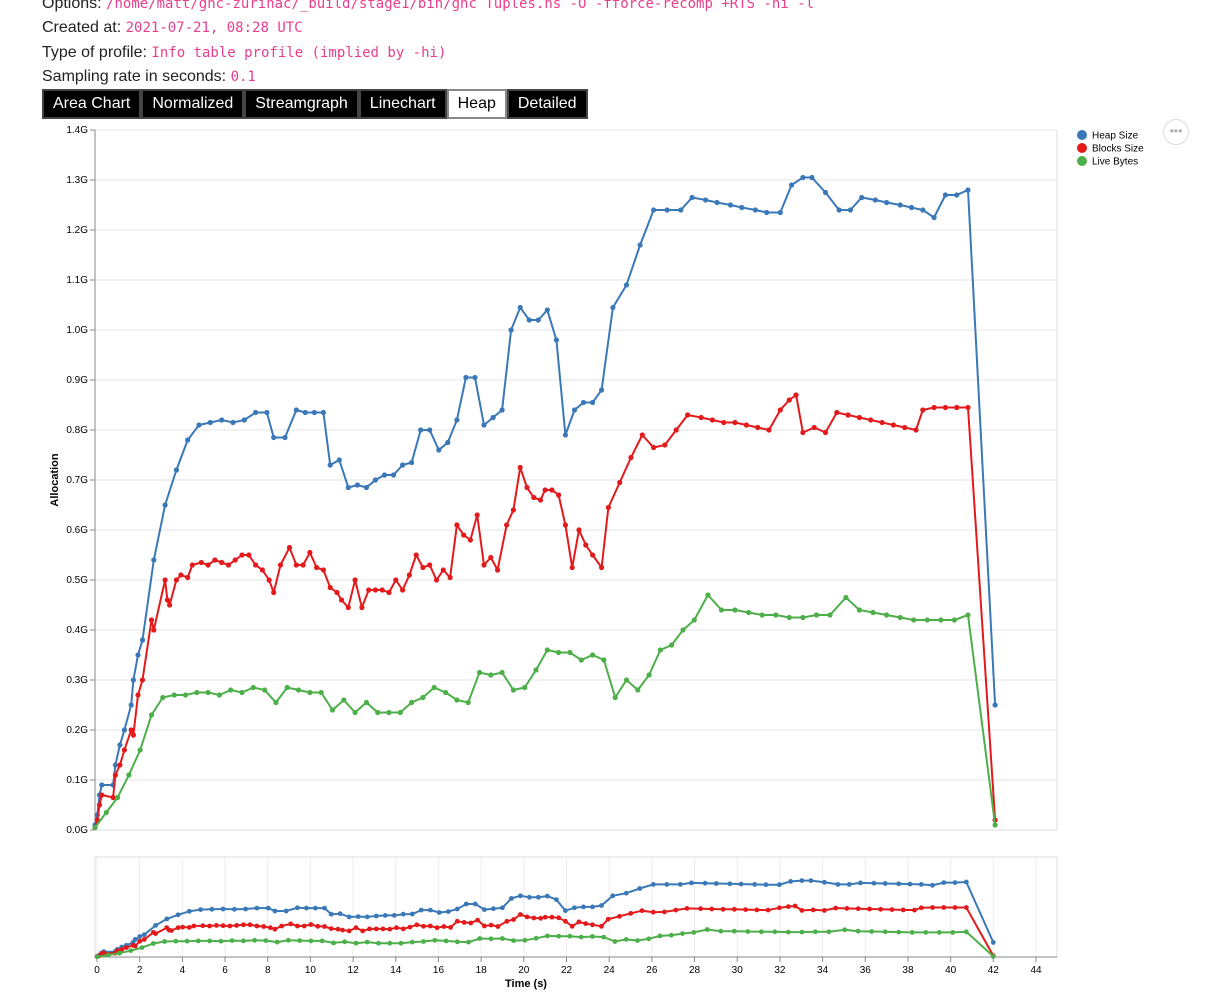 The image size is (1214, 1000). What do you see at coordinates (91, 104) in the screenshot?
I see `tab-area-chart: Area Chart` at bounding box center [91, 104].